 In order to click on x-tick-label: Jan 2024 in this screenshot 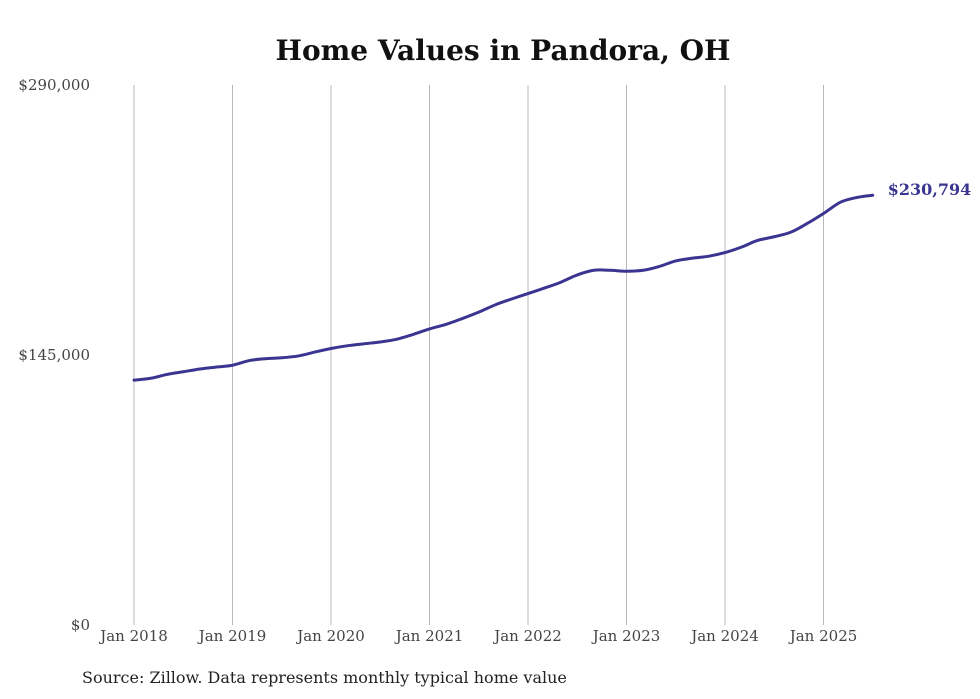, I will do `click(724, 636)`.